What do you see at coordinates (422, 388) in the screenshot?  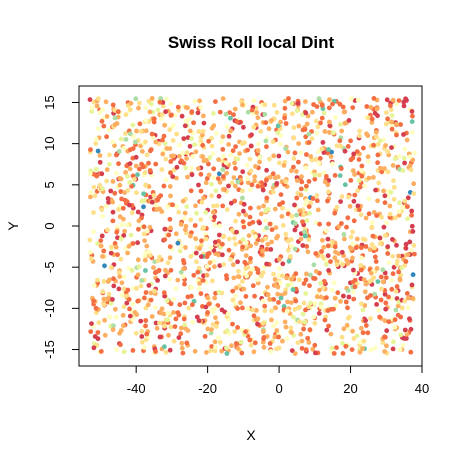 I see `x-tick-label: 40` at bounding box center [422, 388].